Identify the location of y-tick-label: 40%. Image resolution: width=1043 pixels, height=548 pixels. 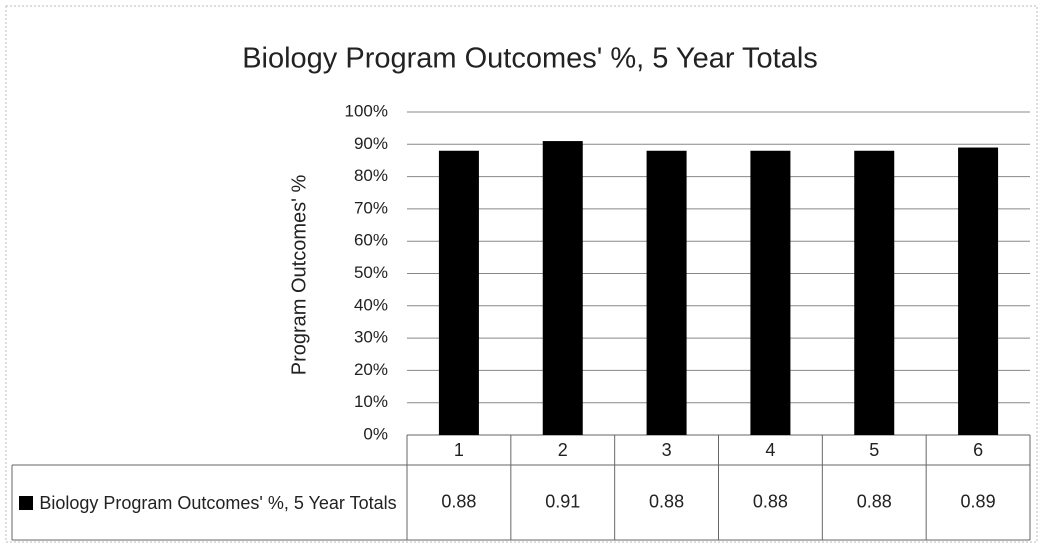
(371, 304).